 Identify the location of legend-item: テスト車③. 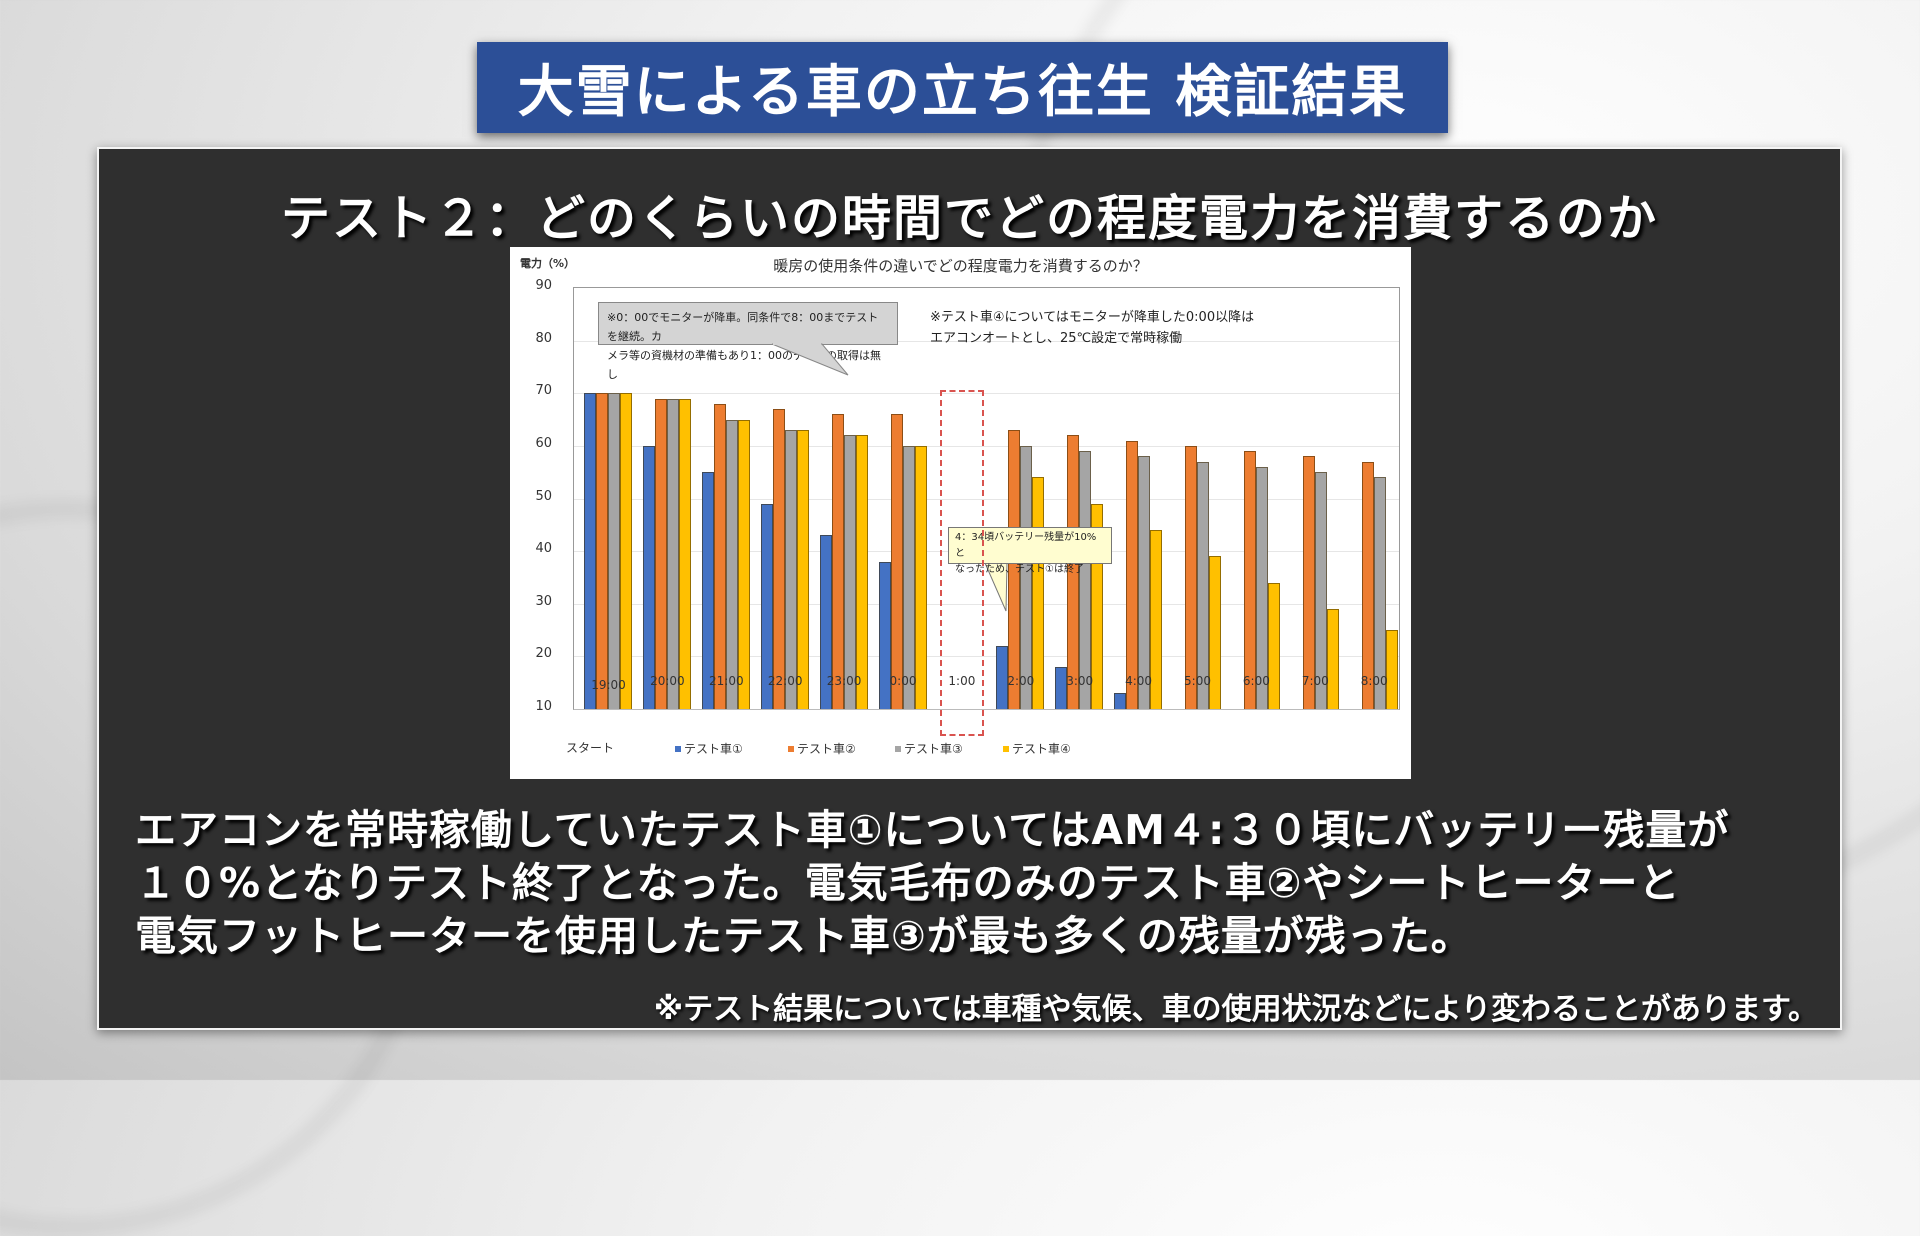
(929, 748).